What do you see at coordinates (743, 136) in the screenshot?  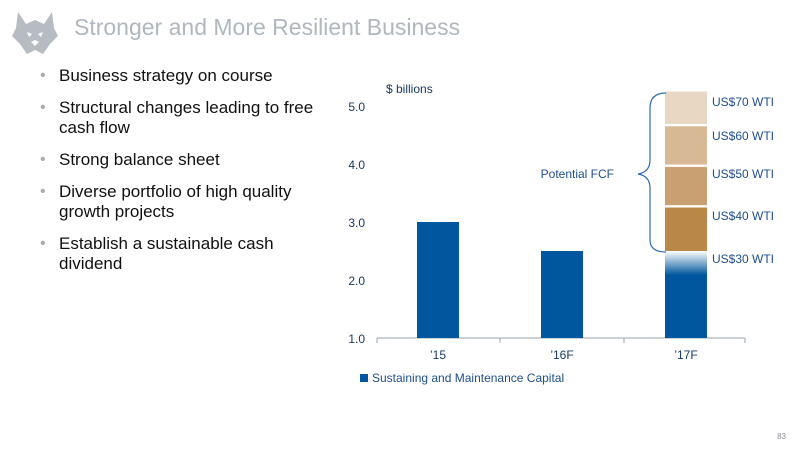 I see `wti-label: US$60 WTI` at bounding box center [743, 136].